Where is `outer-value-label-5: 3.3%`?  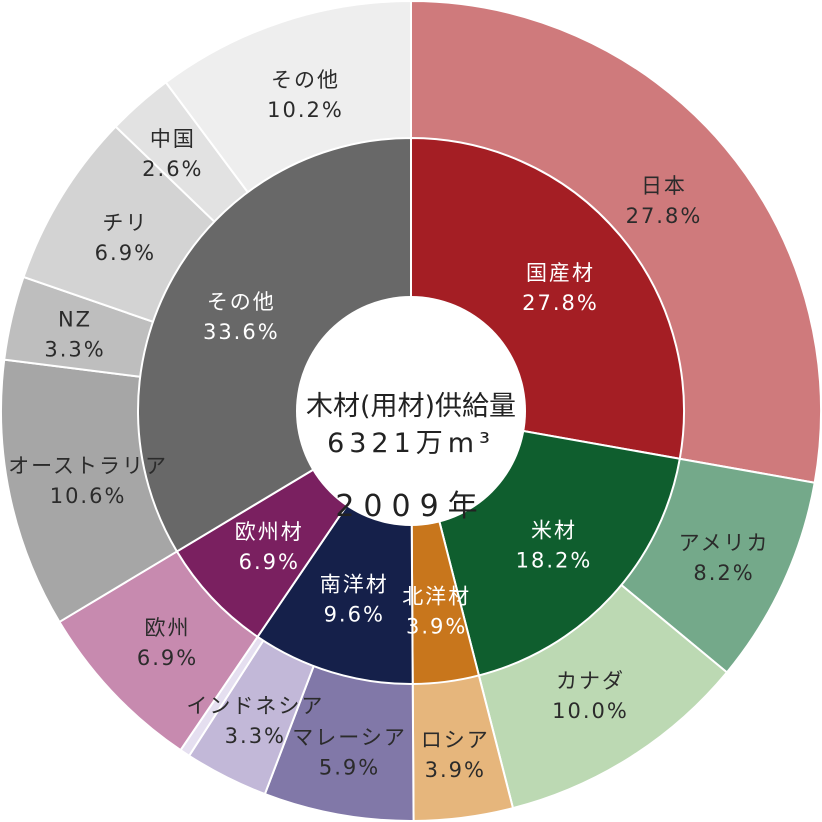 outer-value-label-5: 3.3% is located at coordinates (255, 736).